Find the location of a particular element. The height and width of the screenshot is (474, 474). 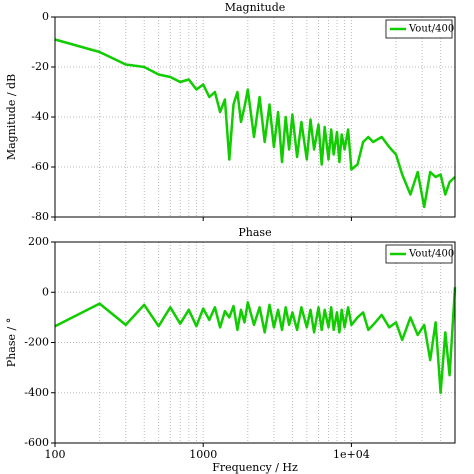

y-tick-label: -600 is located at coordinates (36, 442).